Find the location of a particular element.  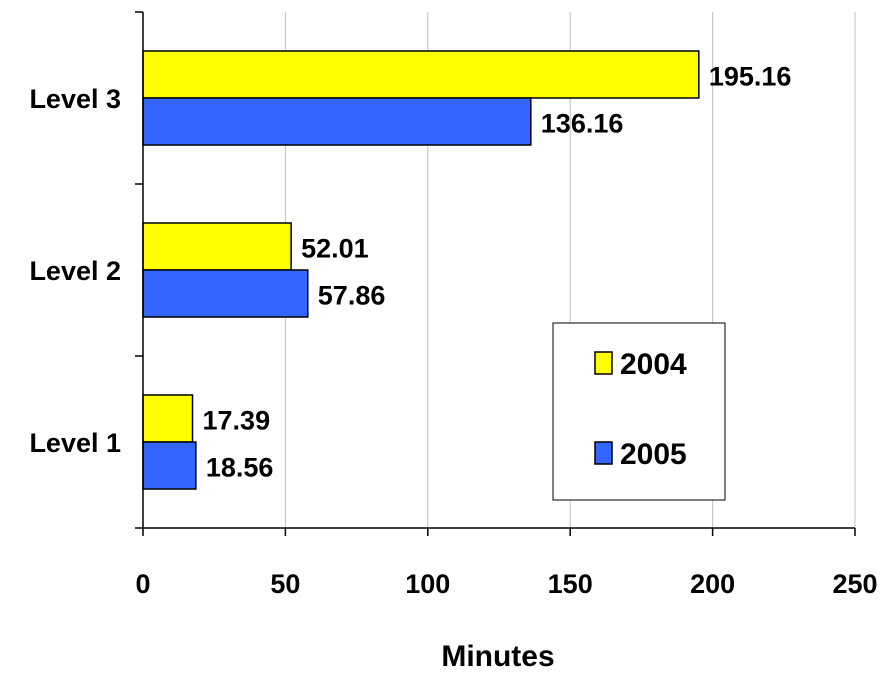

data-label: 17.39 is located at coordinates (237, 421).